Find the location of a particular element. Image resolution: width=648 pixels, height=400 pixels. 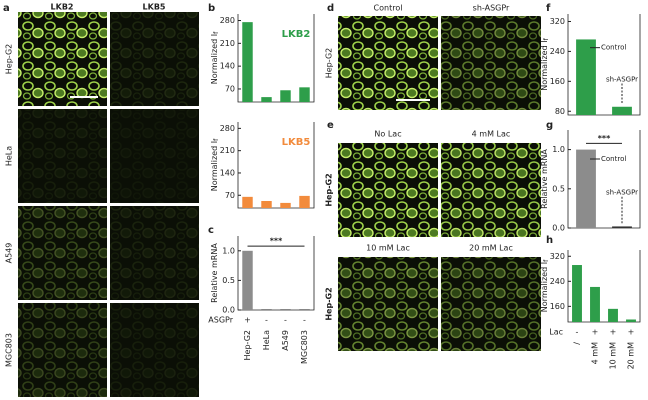

panel-letter: a is located at coordinates (6, 8).